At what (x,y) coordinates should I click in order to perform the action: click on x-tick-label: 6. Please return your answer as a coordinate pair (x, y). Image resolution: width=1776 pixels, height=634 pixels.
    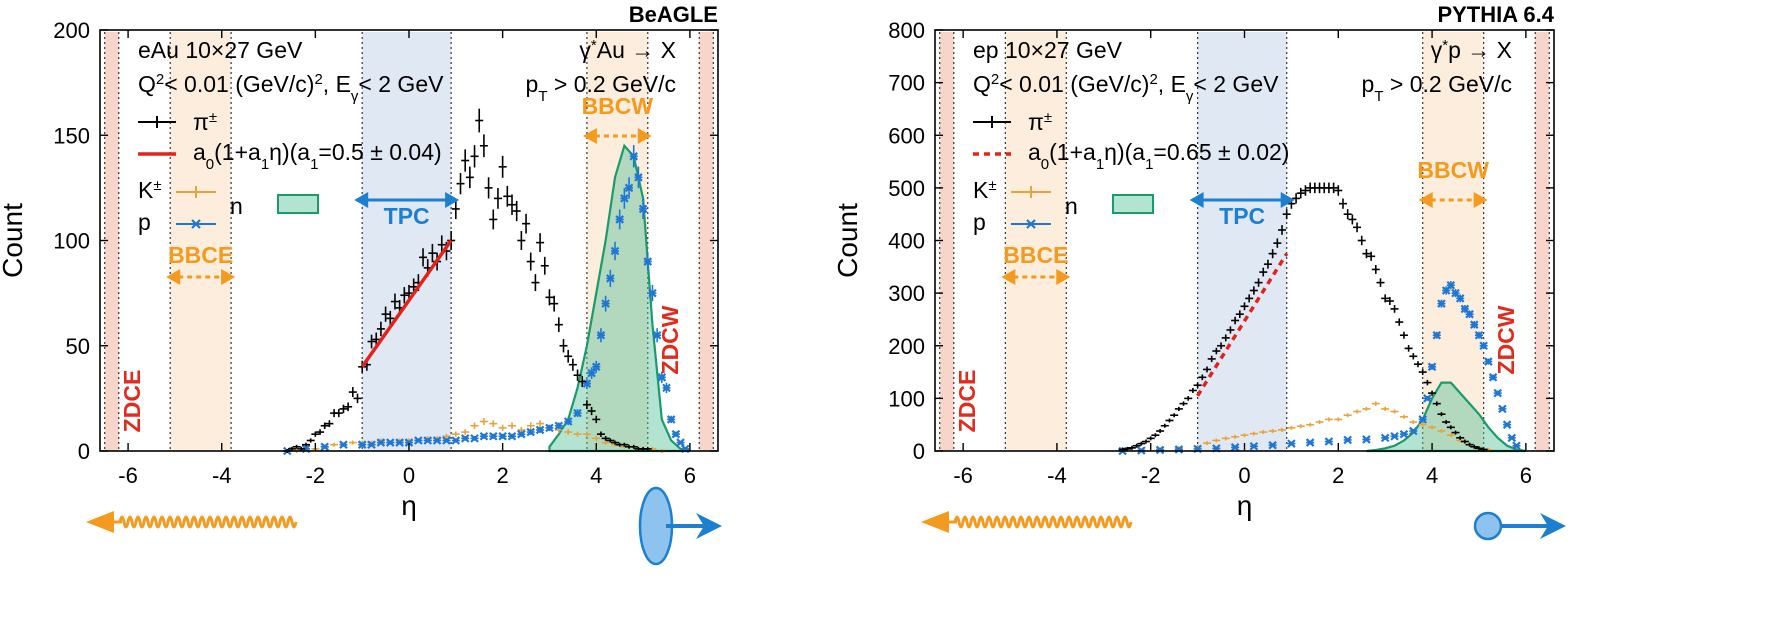
    Looking at the image, I should click on (690, 475).